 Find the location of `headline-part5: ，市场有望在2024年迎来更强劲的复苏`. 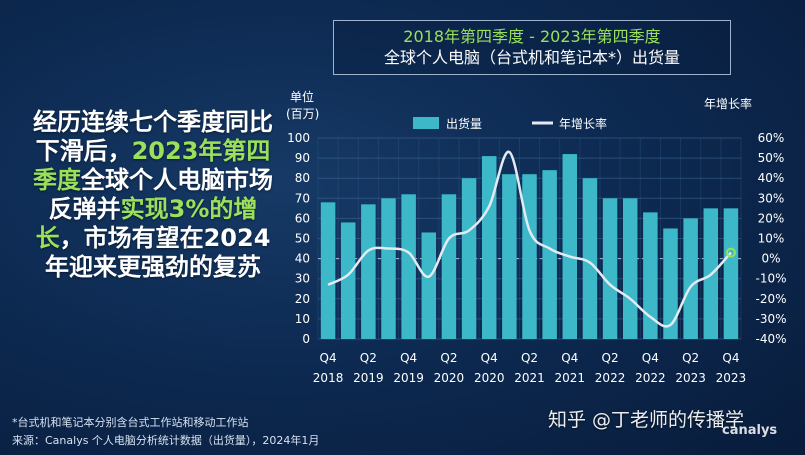

headline-part5: ，市场有望在2024年迎来更强劲的复苏 is located at coordinates (158, 252).